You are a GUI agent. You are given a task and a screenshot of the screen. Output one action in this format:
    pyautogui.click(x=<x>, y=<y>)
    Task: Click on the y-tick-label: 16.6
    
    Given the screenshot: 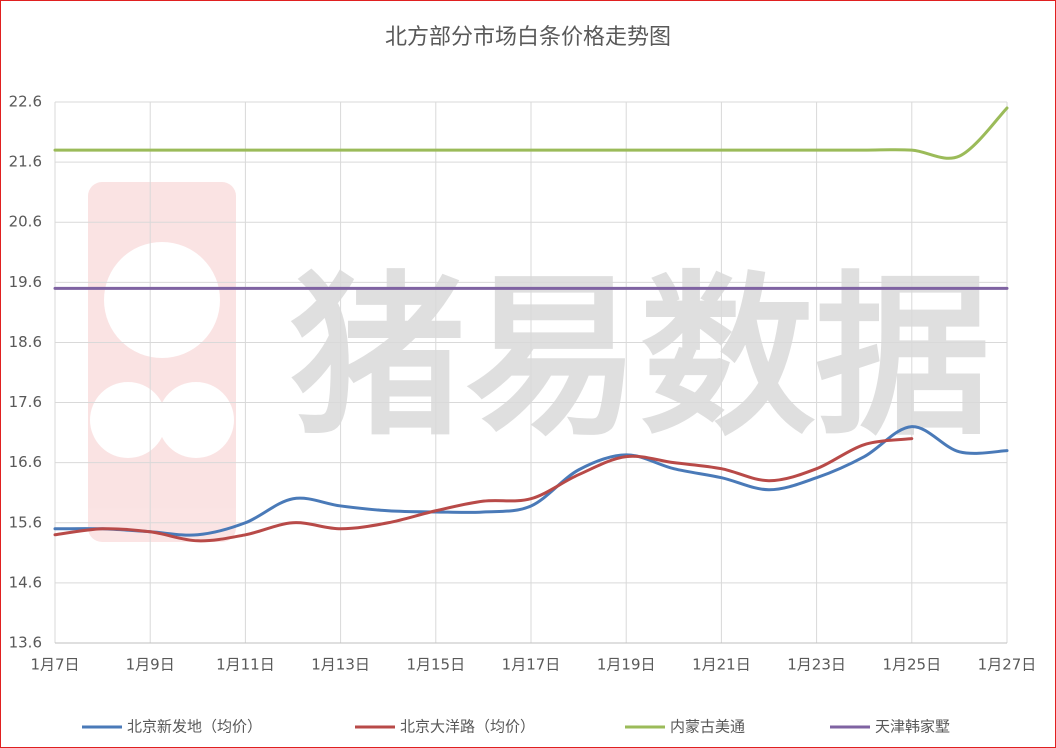 What is the action you would take?
    pyautogui.click(x=25, y=462)
    